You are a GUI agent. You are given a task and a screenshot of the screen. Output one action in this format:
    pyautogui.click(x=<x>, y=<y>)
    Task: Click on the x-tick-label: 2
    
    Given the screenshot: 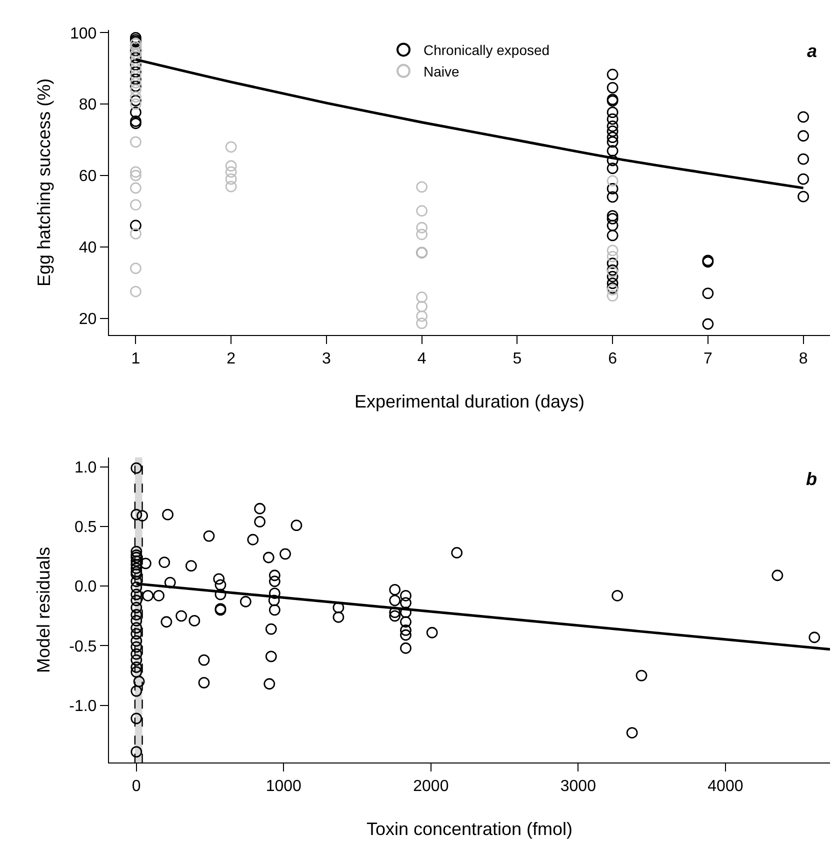 What is the action you would take?
    pyautogui.click(x=231, y=359)
    